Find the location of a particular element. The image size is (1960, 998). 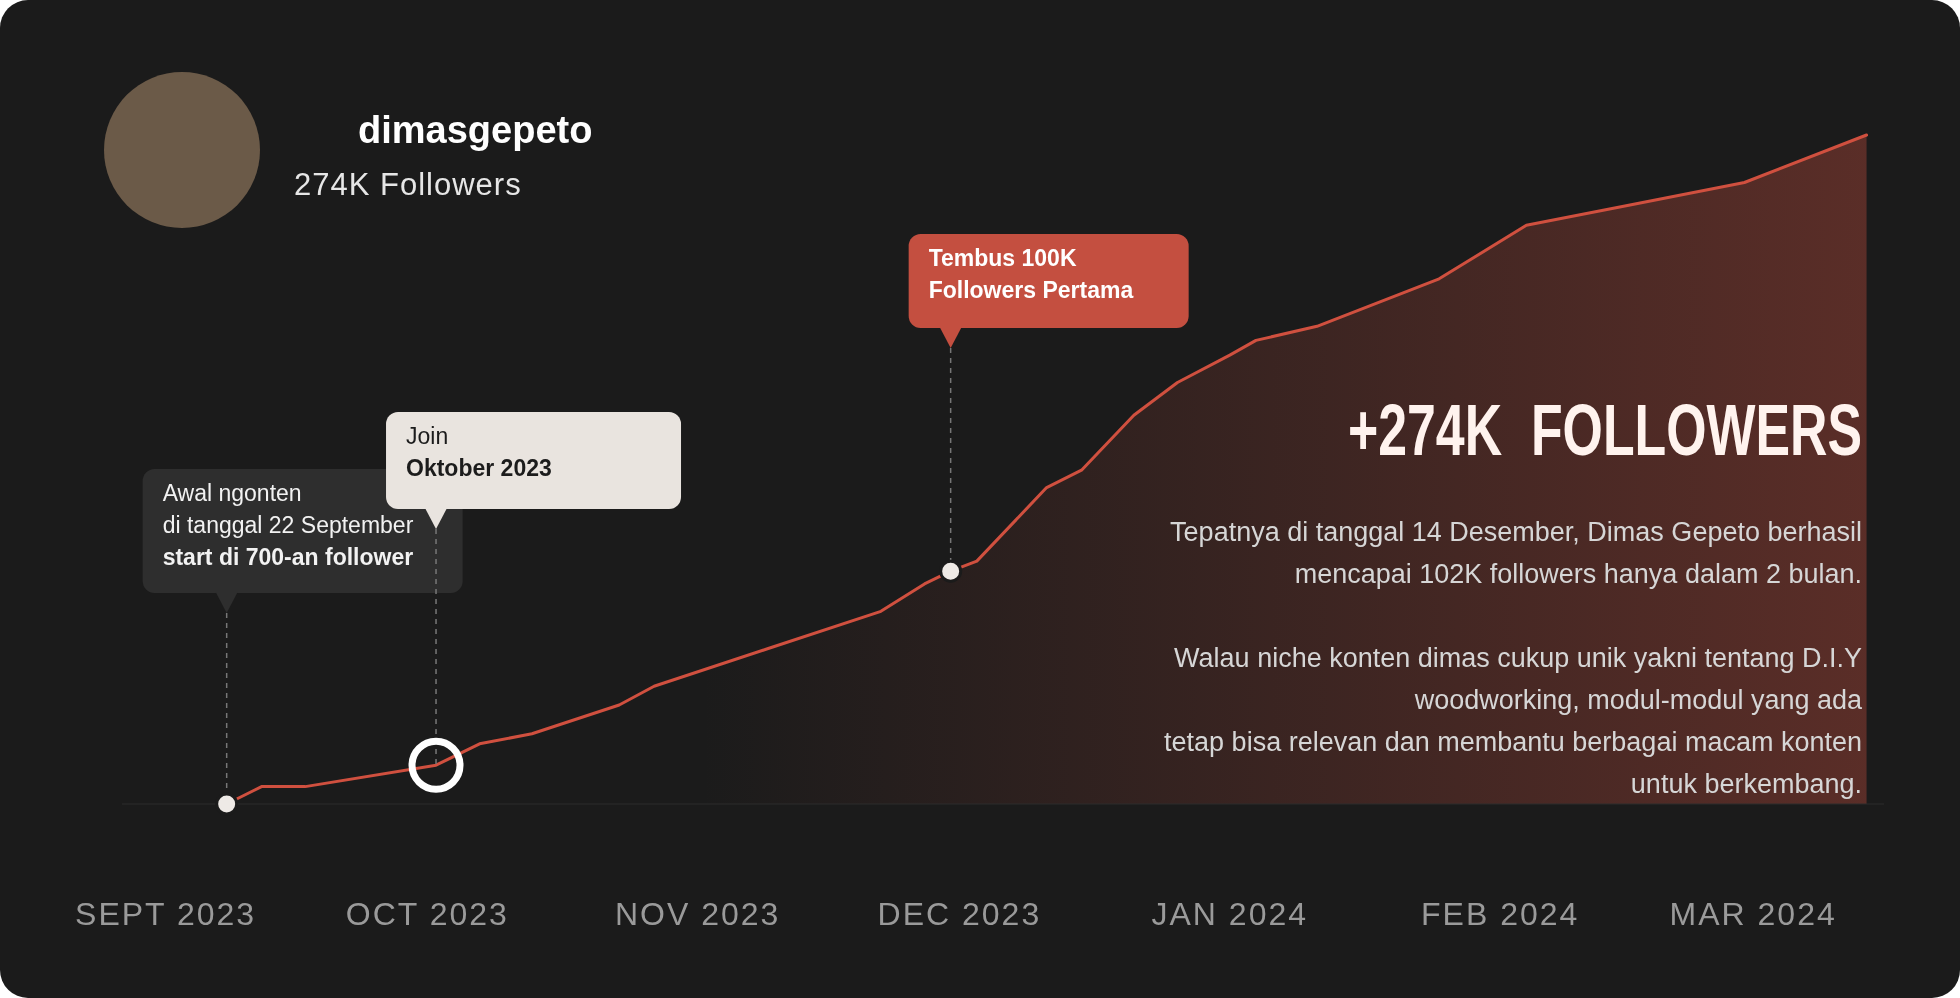

annotation: Join Oktober 2023 is located at coordinates (479, 452).